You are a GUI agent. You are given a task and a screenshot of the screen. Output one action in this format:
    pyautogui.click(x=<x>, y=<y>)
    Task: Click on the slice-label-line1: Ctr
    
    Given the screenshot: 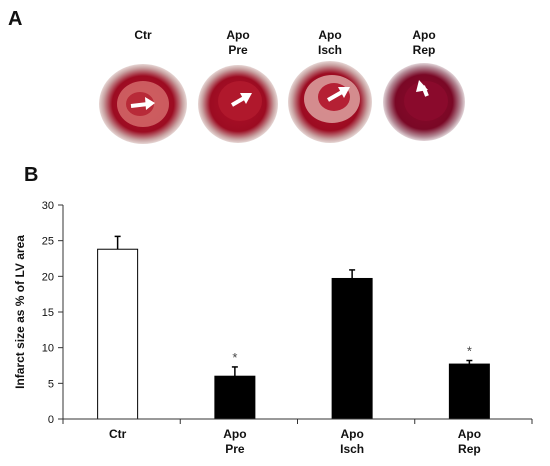 What is the action you would take?
    pyautogui.click(x=143, y=35)
    